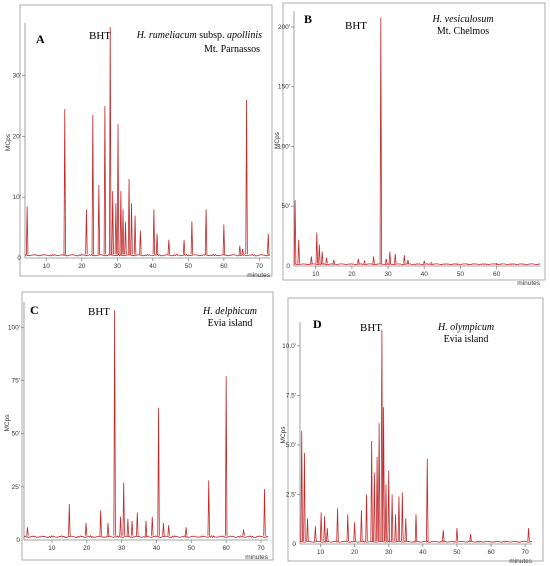 The height and width of the screenshot is (566, 550). What do you see at coordinates (352, 274) in the screenshot?
I see `x-tick-label: 20` at bounding box center [352, 274].